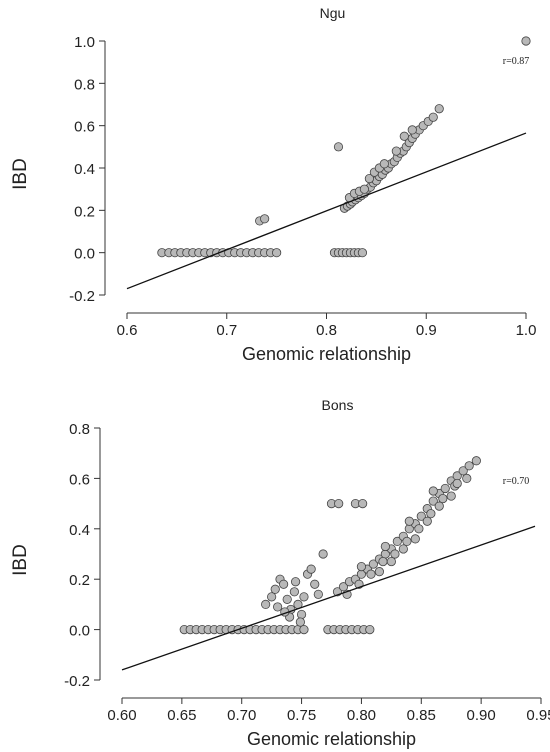 The image size is (550, 752). I want to click on x-tick-label: 0.8, so click(326, 330).